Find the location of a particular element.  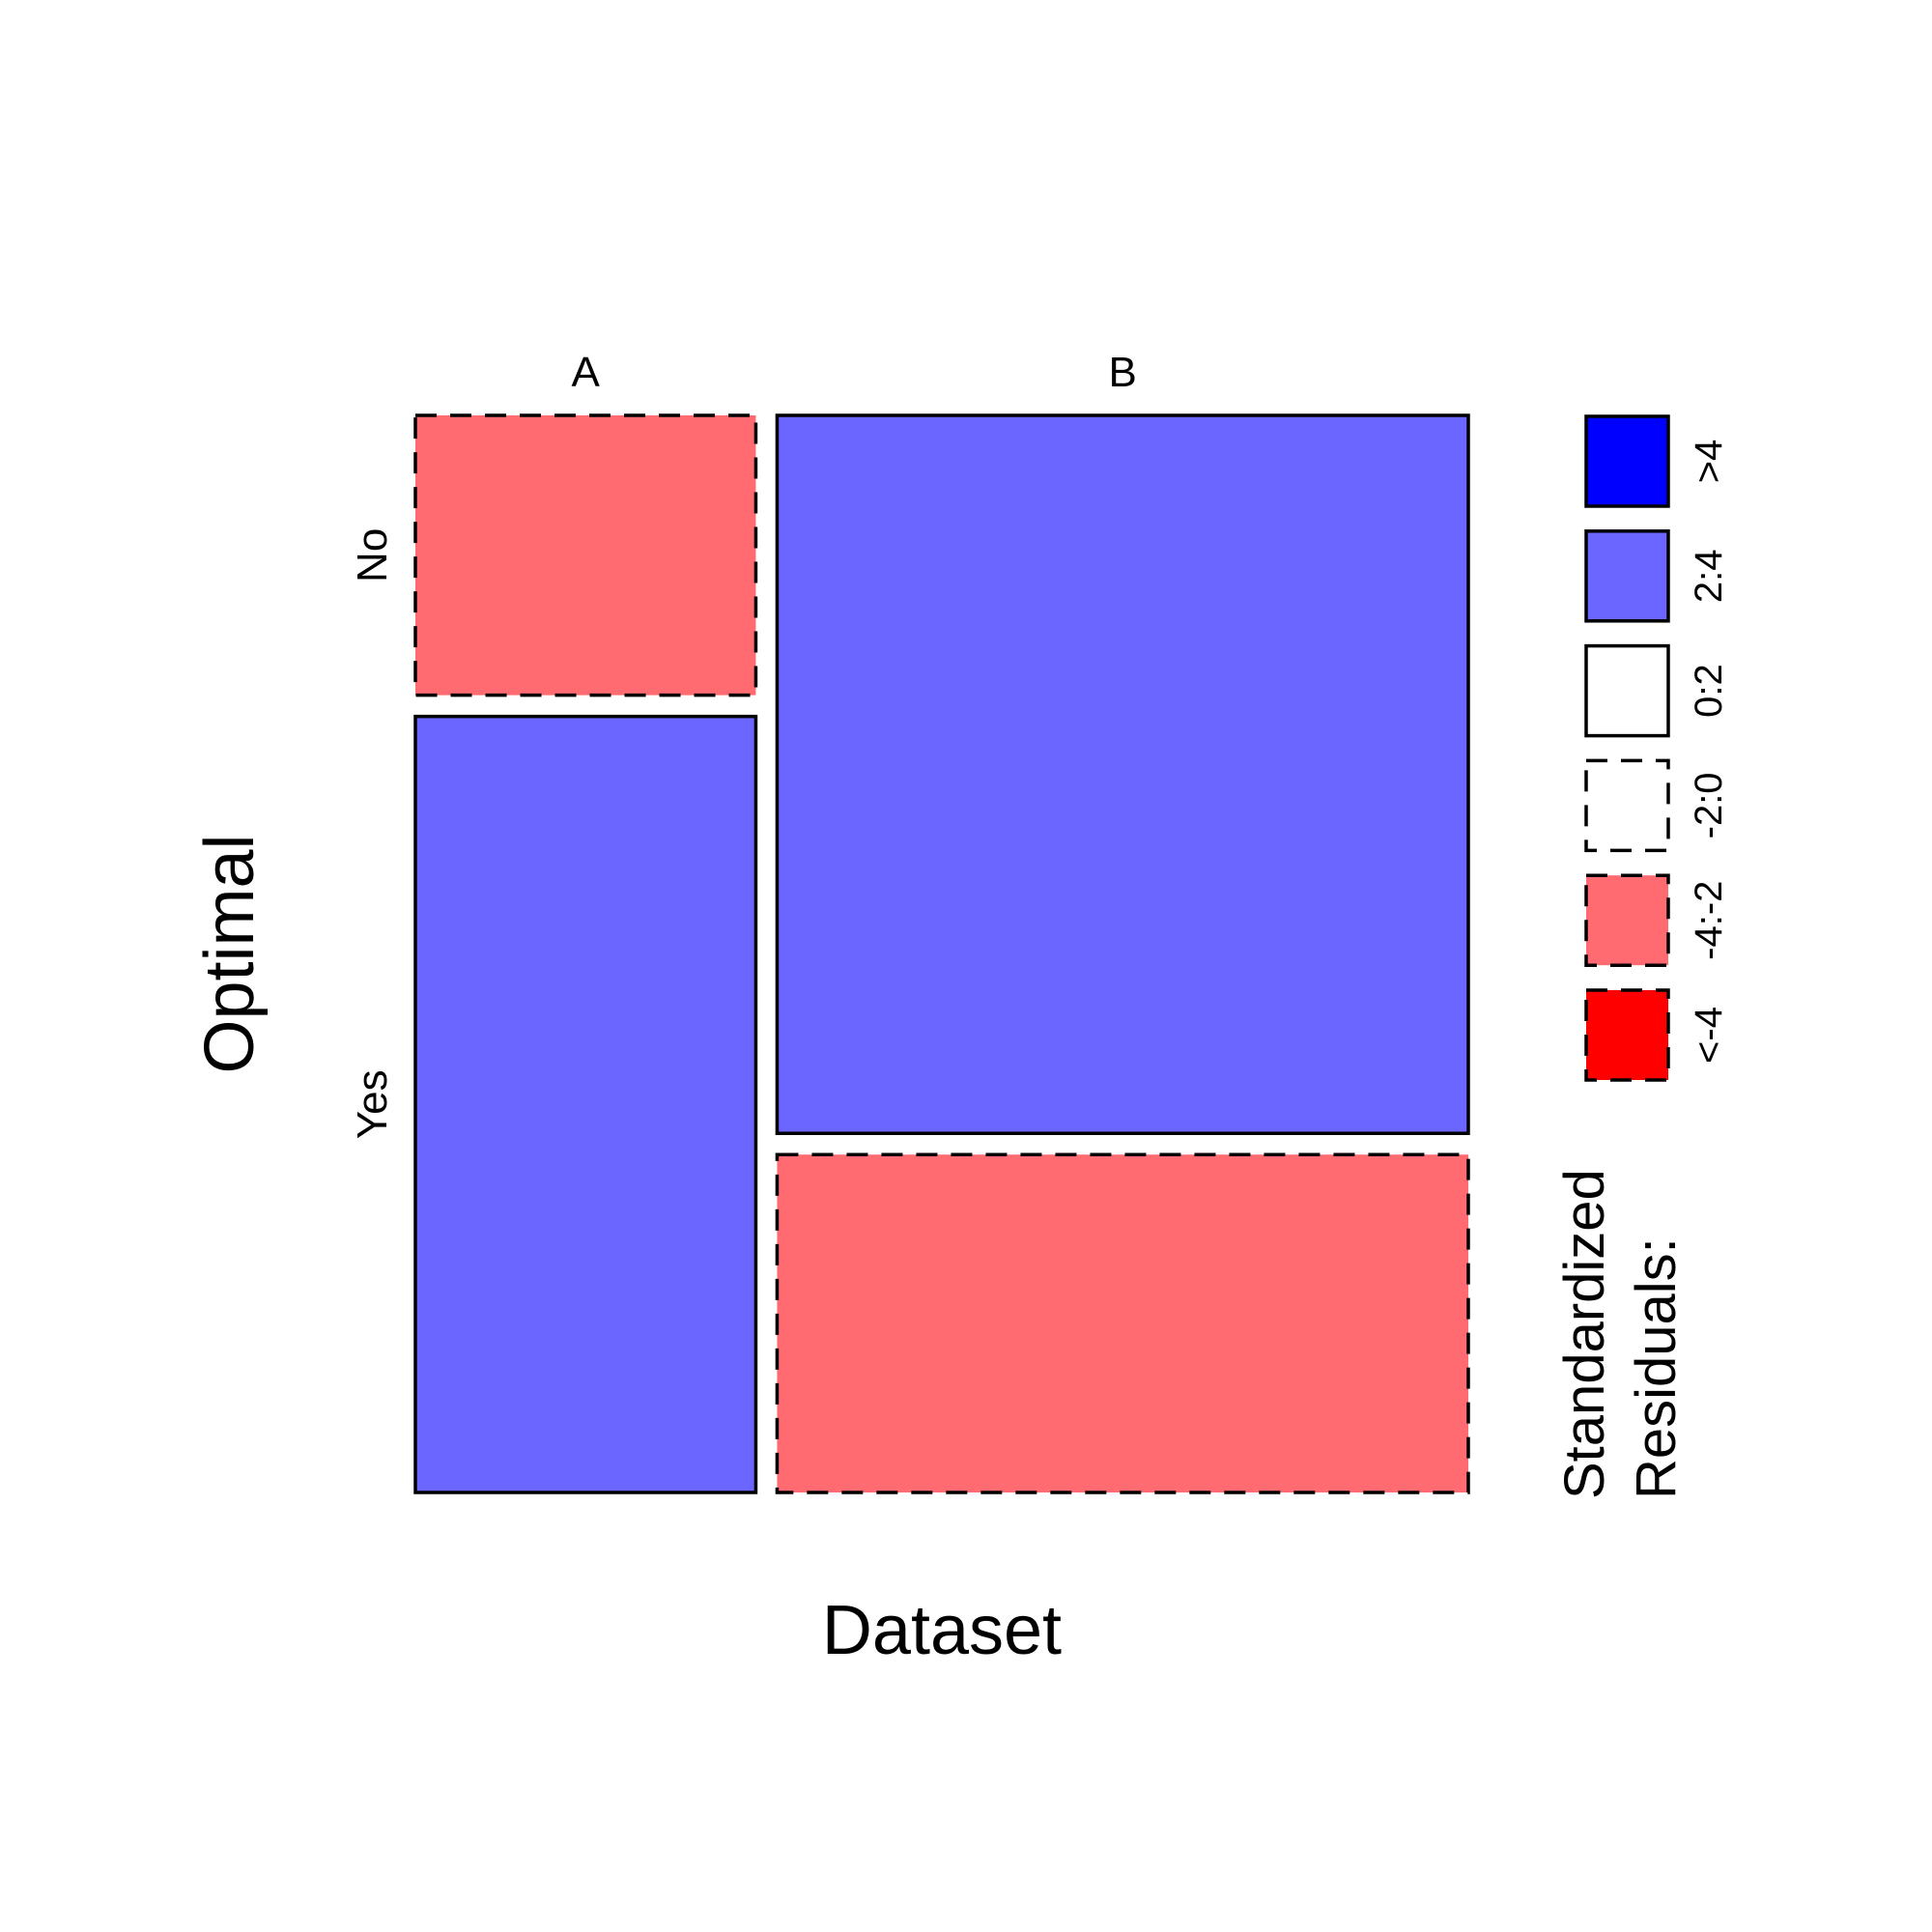

legend-title-line-0: Standardized is located at coordinates (1584, 1334).